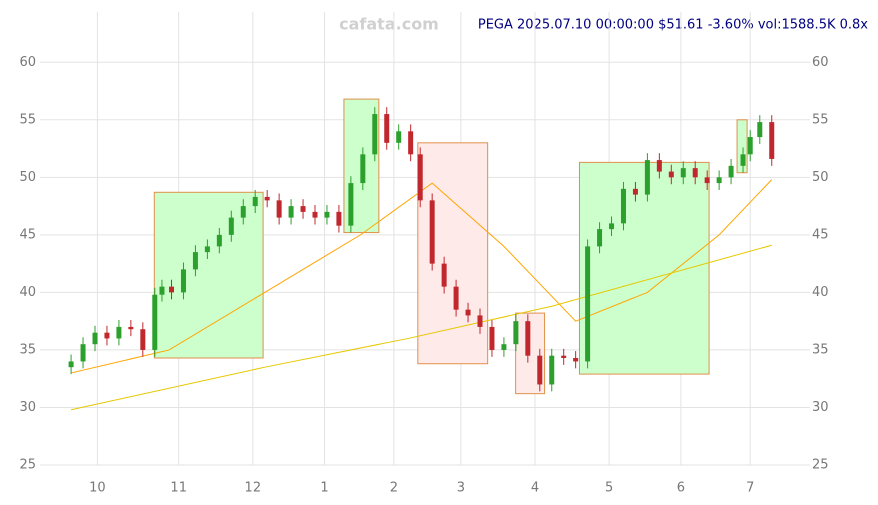 Image resolution: width=878 pixels, height=505 pixels. I want to click on x-tick-label: 1, so click(324, 488).